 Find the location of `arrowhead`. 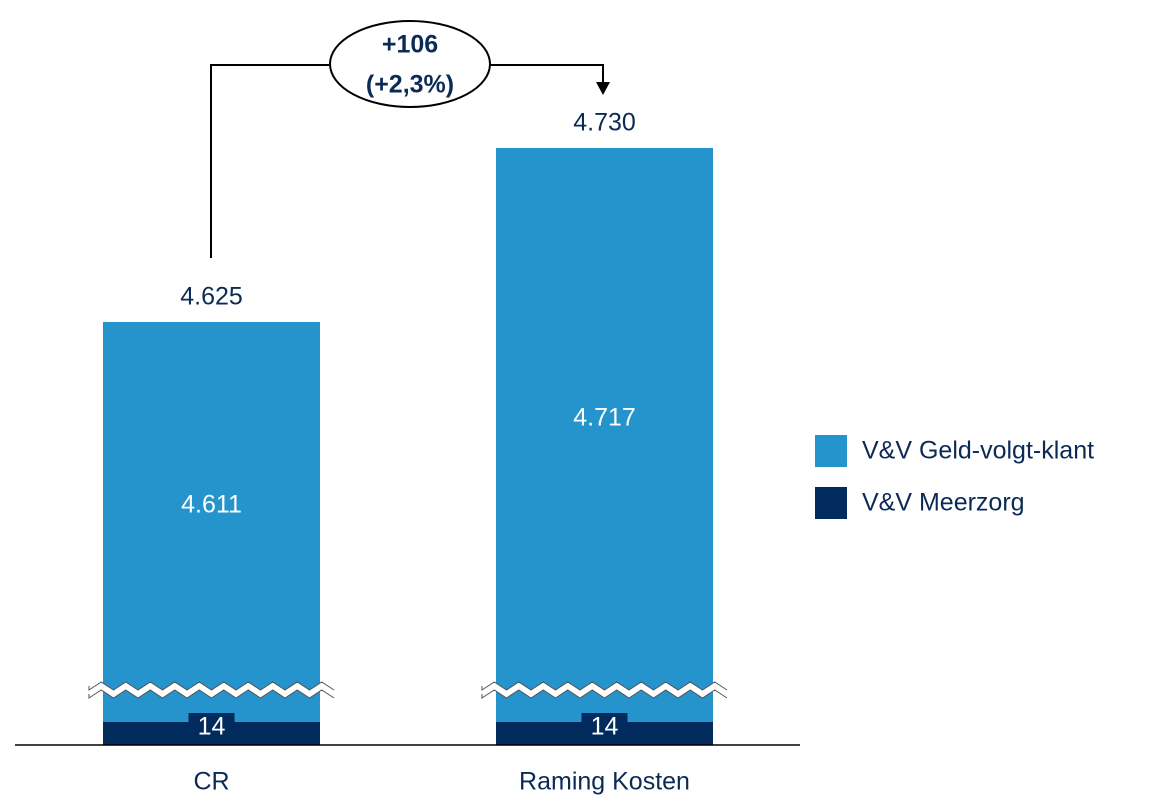

arrowhead is located at coordinates (603, 88).